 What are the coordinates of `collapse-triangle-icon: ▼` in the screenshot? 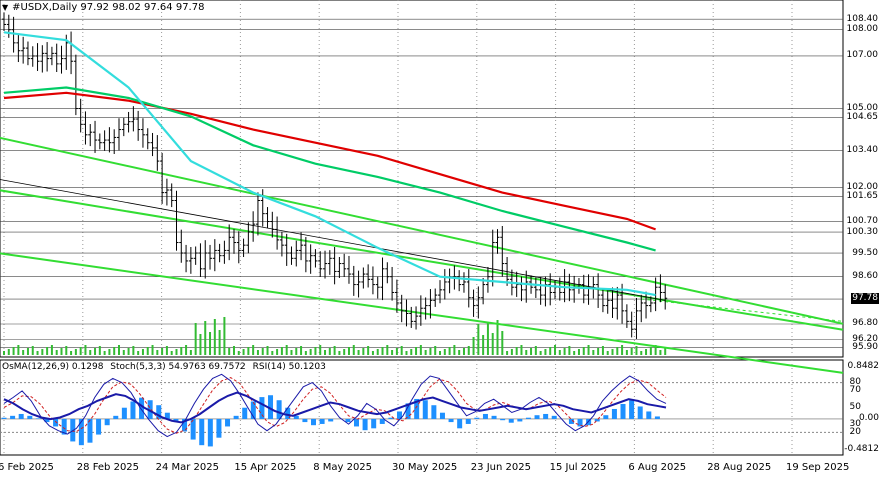 It's located at (5, 7).